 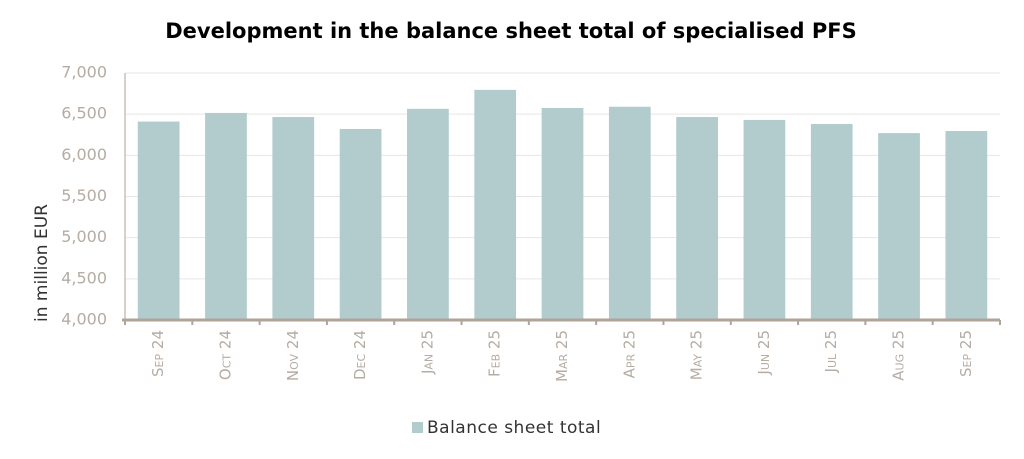 I want to click on x-tick-label: Apr 25, so click(x=629, y=354).